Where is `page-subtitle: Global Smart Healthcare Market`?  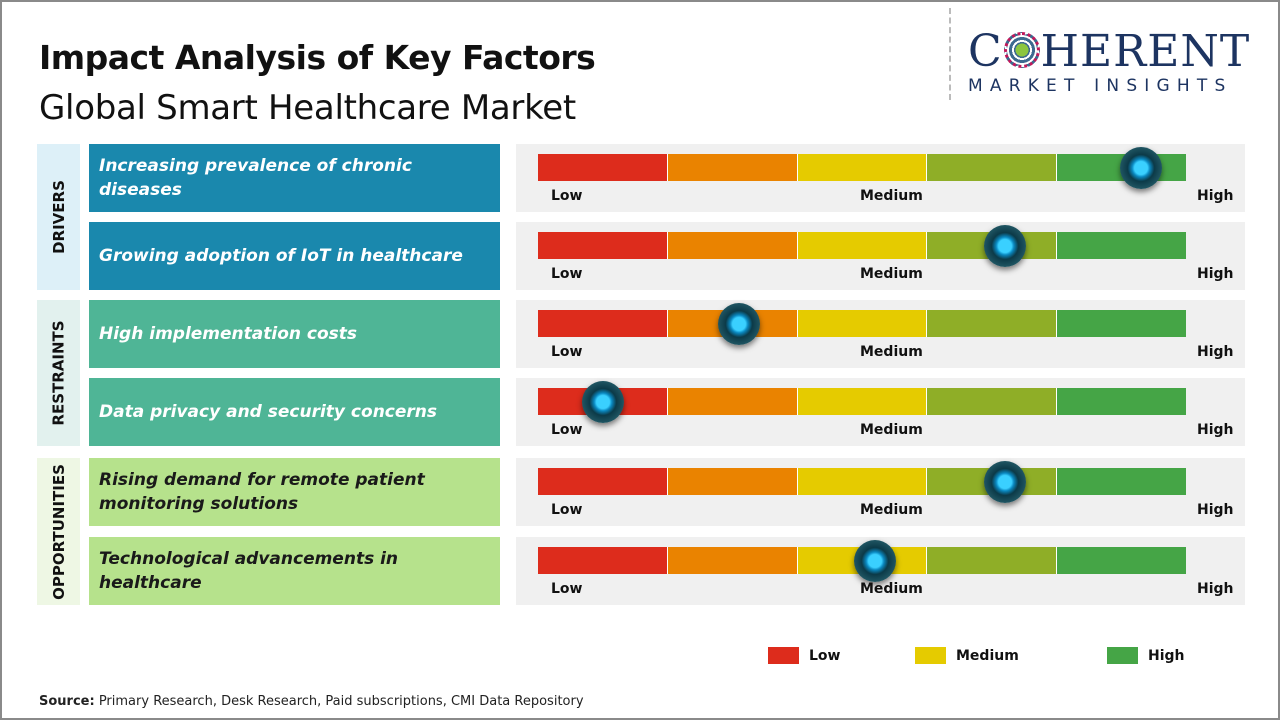 page-subtitle: Global Smart Healthcare Market is located at coordinates (307, 108).